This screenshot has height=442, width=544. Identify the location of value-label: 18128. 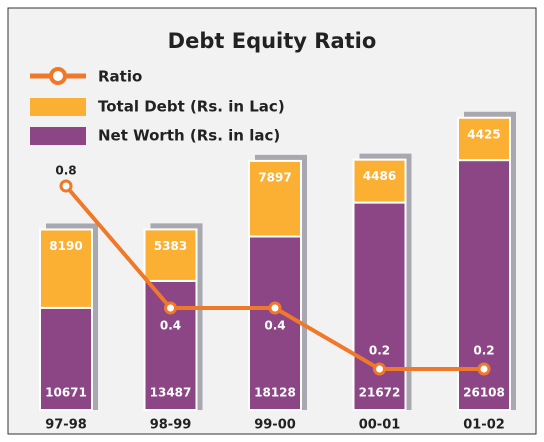
(275, 393).